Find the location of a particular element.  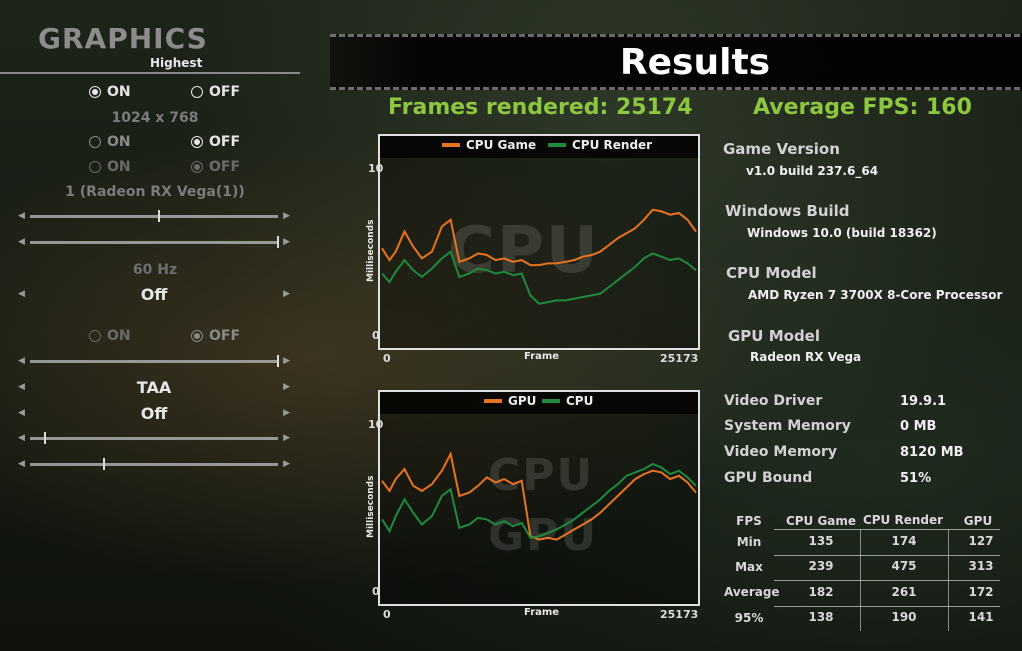

legend-item: CPU is located at coordinates (567, 401).